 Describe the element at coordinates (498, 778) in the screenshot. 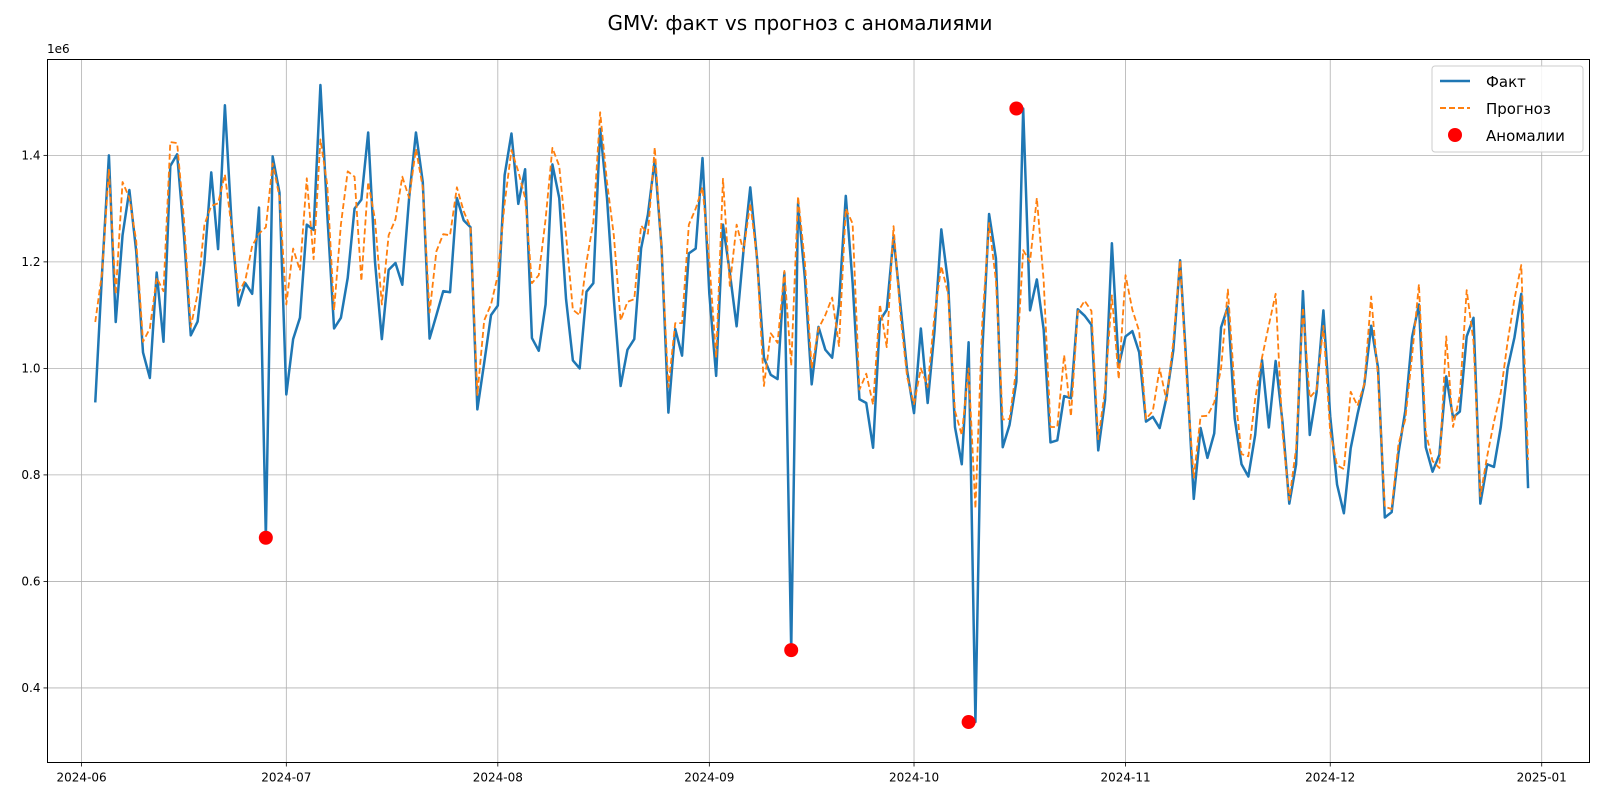

I see `x-tick-label: 2024-08` at that location.